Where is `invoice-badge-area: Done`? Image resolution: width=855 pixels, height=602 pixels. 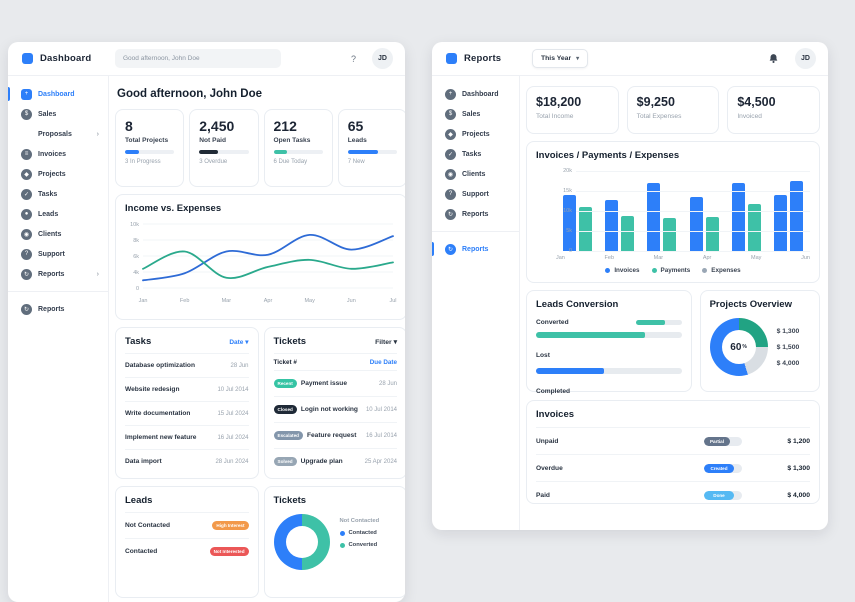
invoice-badge-area: Done is located at coordinates (734, 495).